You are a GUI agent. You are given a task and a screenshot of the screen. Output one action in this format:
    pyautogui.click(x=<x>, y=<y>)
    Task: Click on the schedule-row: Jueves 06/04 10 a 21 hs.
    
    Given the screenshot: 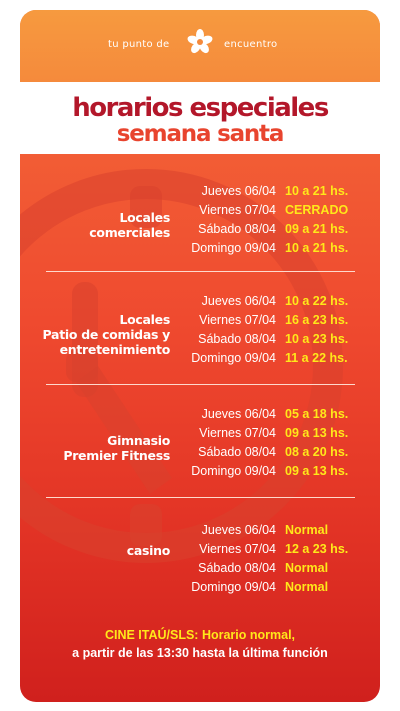 What is the action you would take?
    pyautogui.click(x=275, y=191)
    